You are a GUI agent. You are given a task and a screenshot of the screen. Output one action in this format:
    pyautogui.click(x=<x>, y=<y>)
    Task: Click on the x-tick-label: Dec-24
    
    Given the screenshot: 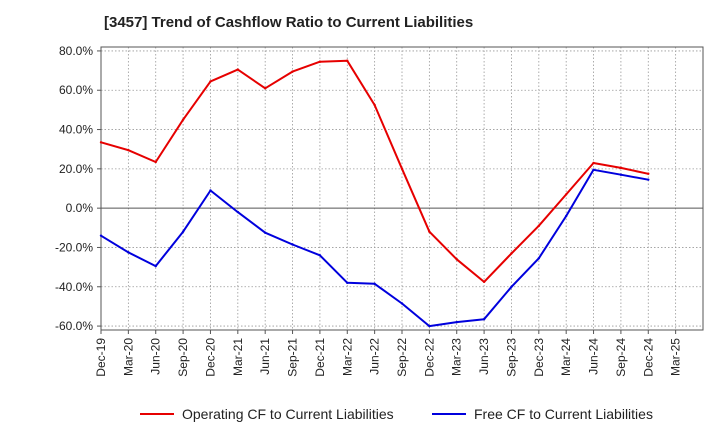 What is the action you would take?
    pyautogui.click(x=648, y=357)
    